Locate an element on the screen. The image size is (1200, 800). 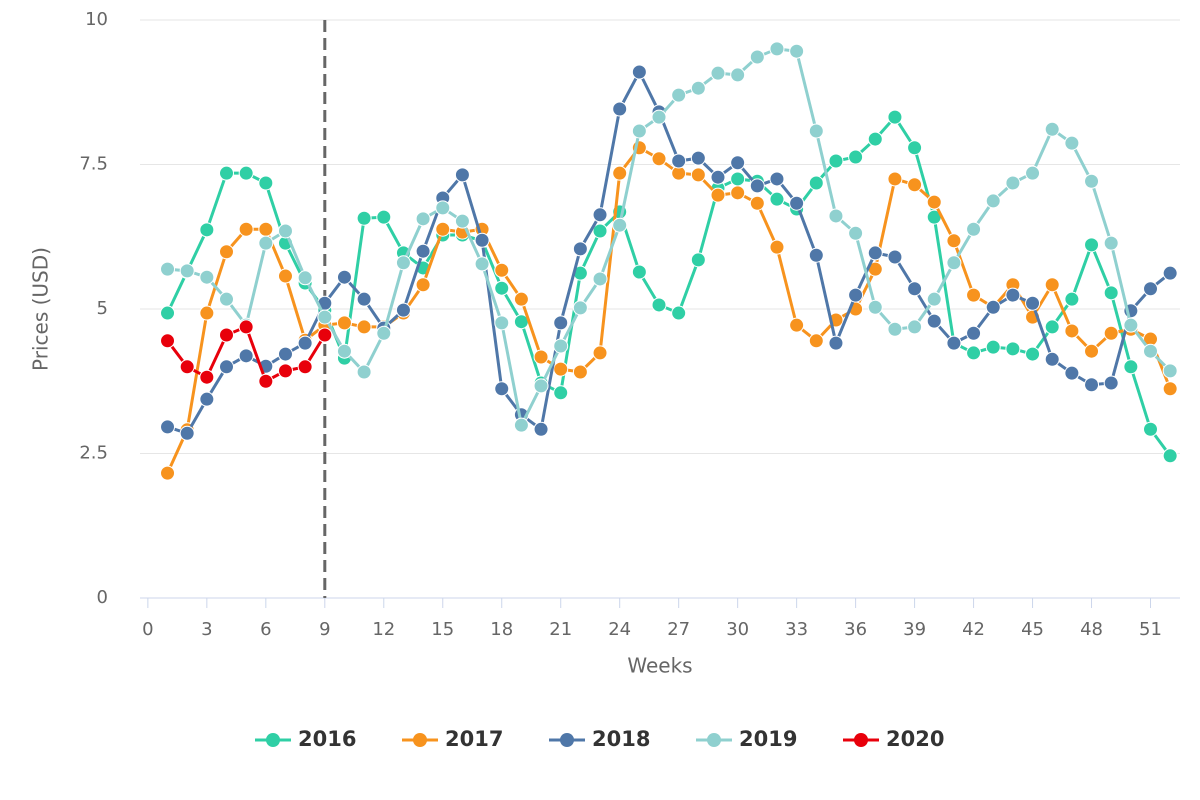
x-tick-label: 48 is located at coordinates (1091, 629).